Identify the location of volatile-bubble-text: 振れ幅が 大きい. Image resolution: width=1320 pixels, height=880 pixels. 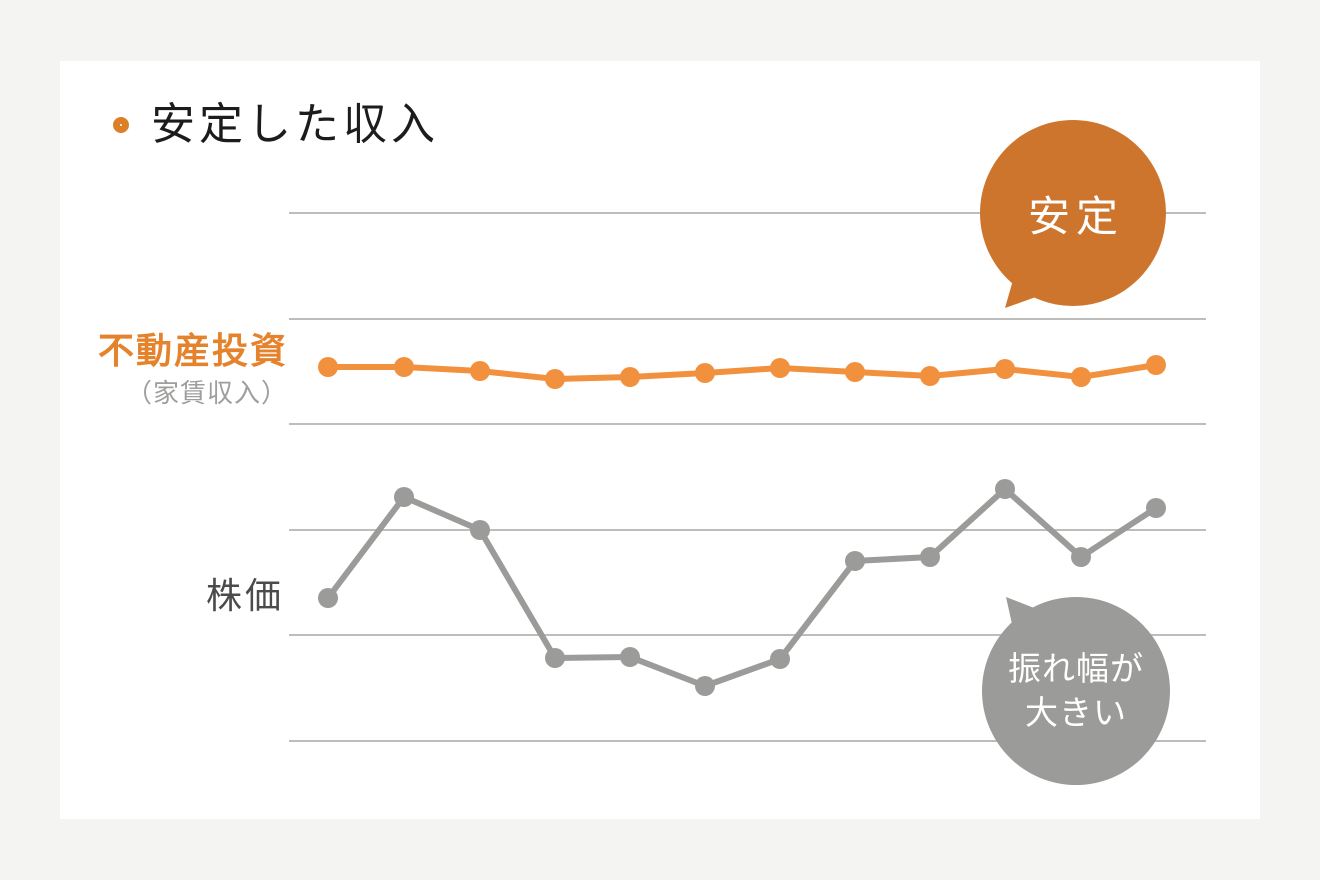
(1076, 691).